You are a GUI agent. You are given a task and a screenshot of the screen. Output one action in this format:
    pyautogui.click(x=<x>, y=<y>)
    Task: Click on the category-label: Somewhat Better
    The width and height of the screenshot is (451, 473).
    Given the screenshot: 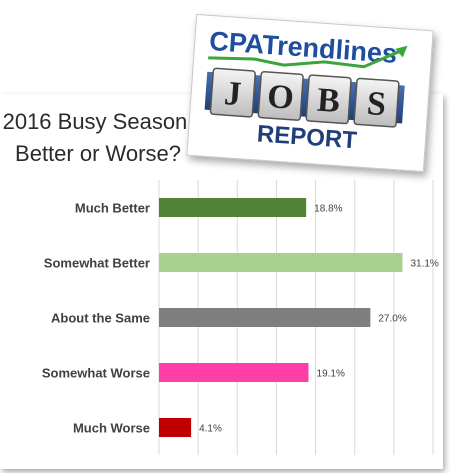 What is the action you would take?
    pyautogui.click(x=97, y=263)
    